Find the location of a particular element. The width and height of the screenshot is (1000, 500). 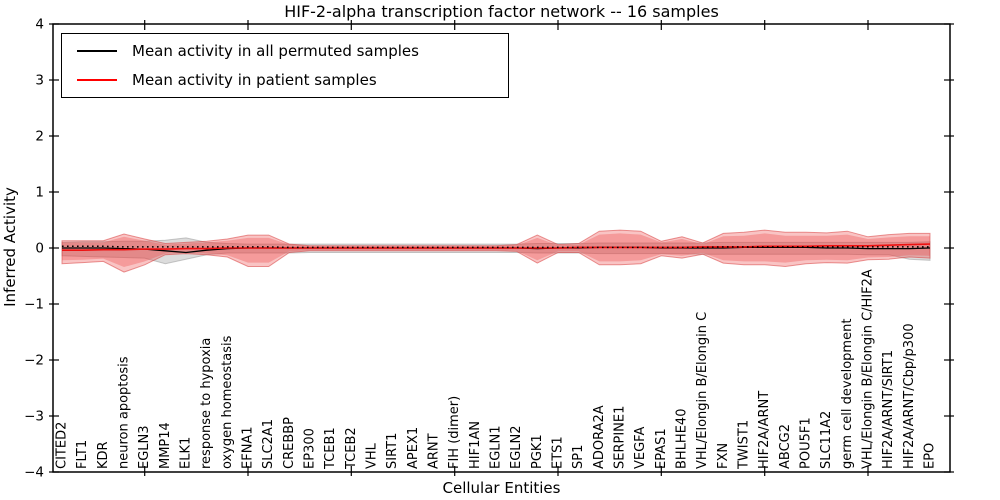

x-entity-label: SP1 is located at coordinates (578, 457).